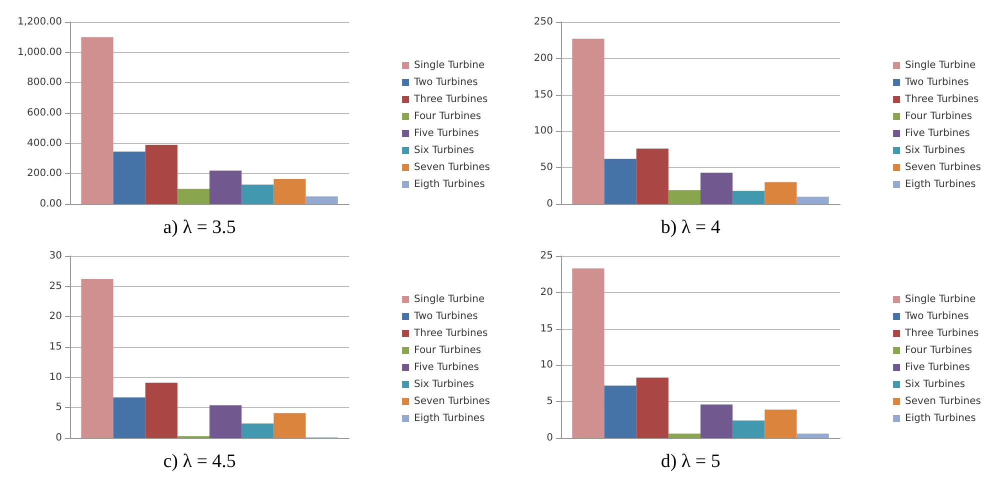  What do you see at coordinates (543, 58) in the screenshot?
I see `y-tick-label: 200` at bounding box center [543, 58].